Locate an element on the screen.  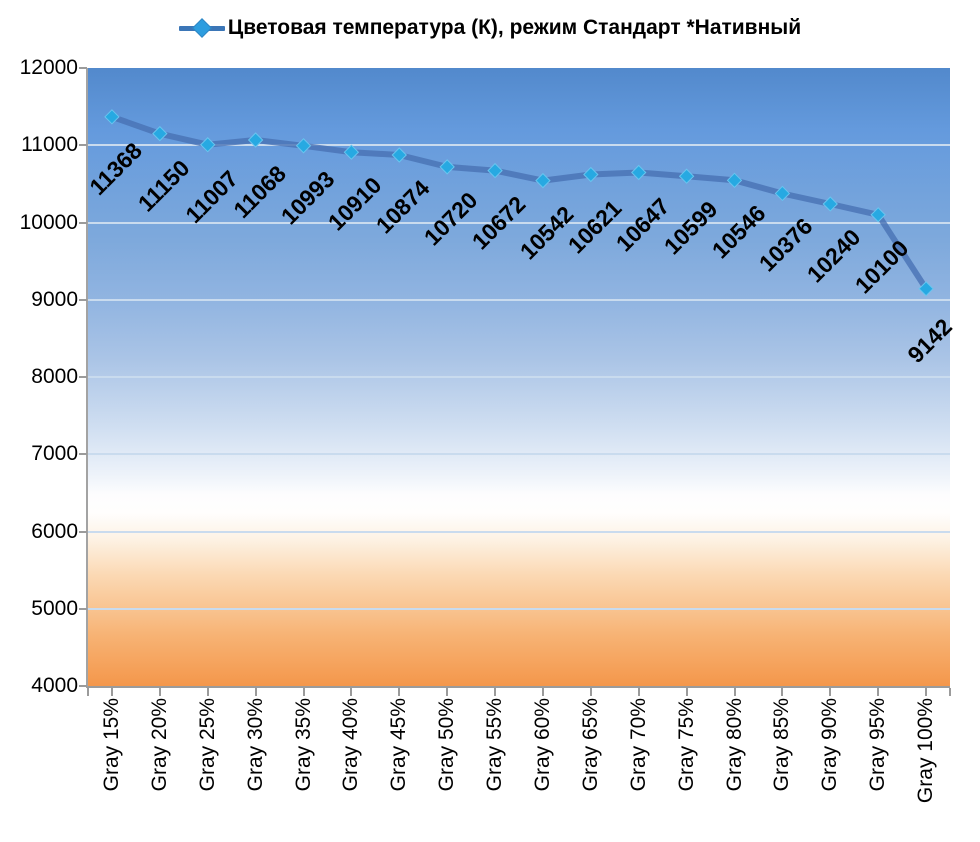
x-axis-label: Gray 80% is located at coordinates (734, 745).